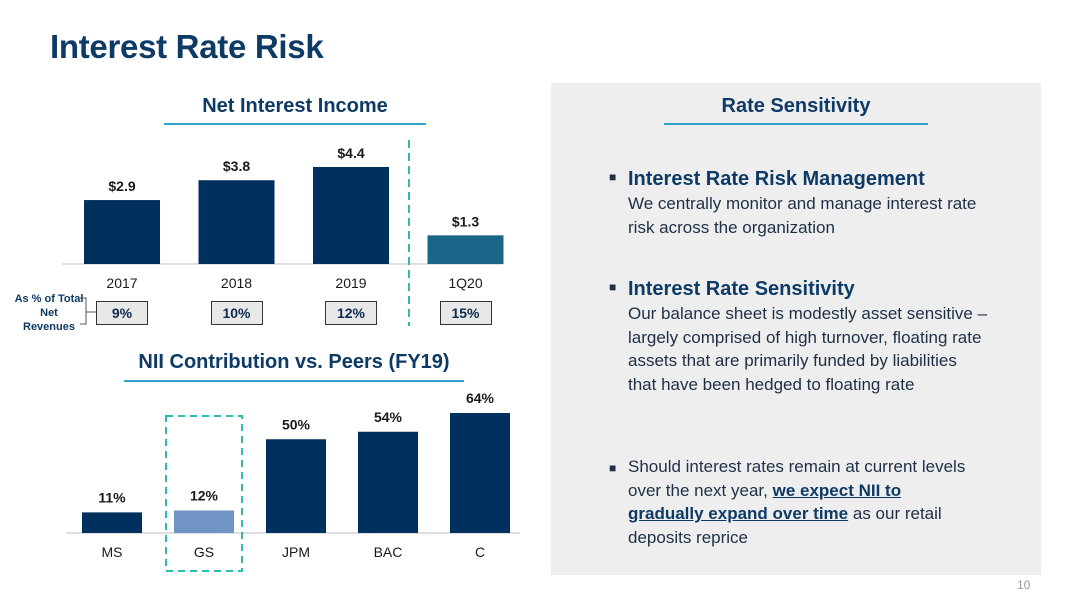 The height and width of the screenshot is (608, 1080). I want to click on peers-value-label: 64%, so click(480, 398).